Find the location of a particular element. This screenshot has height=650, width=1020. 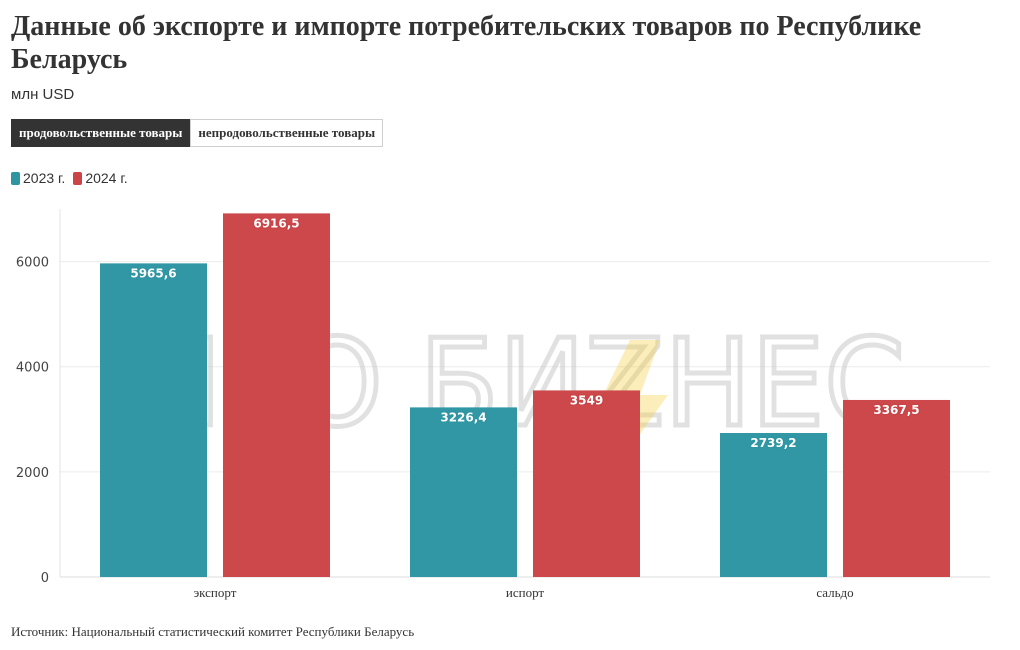

legend-item-2023: 2023 г. is located at coordinates (38, 178).